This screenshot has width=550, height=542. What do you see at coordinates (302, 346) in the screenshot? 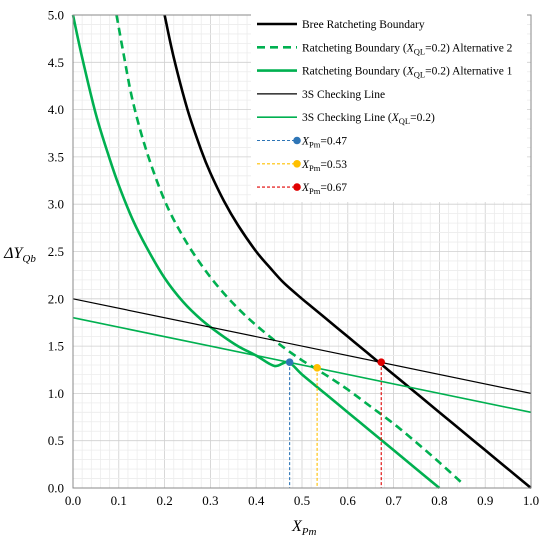
I see `series-line-3s-checking-line` at bounding box center [302, 346].